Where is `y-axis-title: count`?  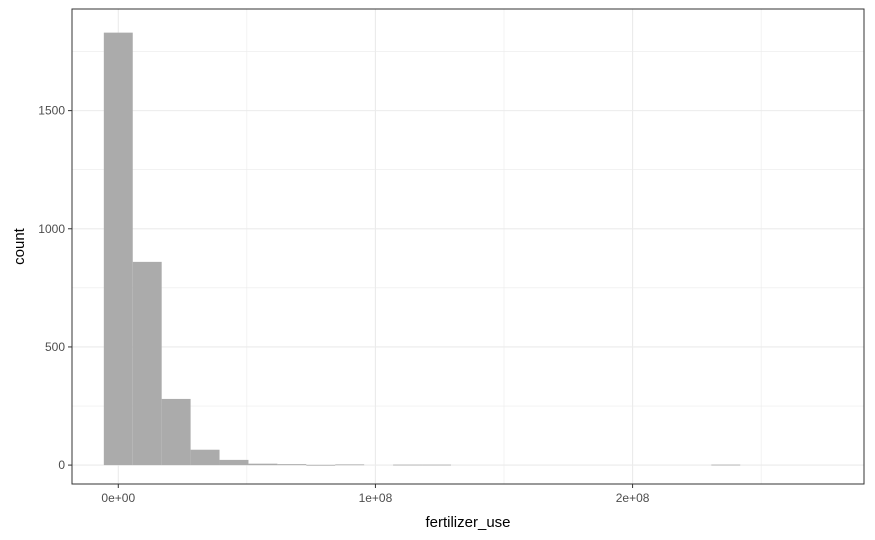 y-axis-title: count is located at coordinates (19, 246).